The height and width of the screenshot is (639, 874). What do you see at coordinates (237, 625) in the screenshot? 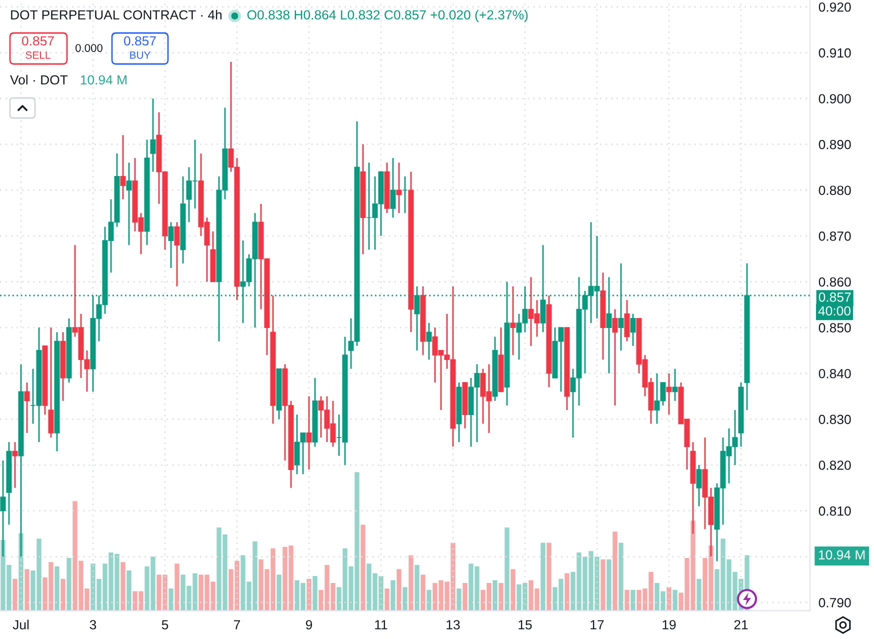
I see `x-tick-label: 7` at bounding box center [237, 625].